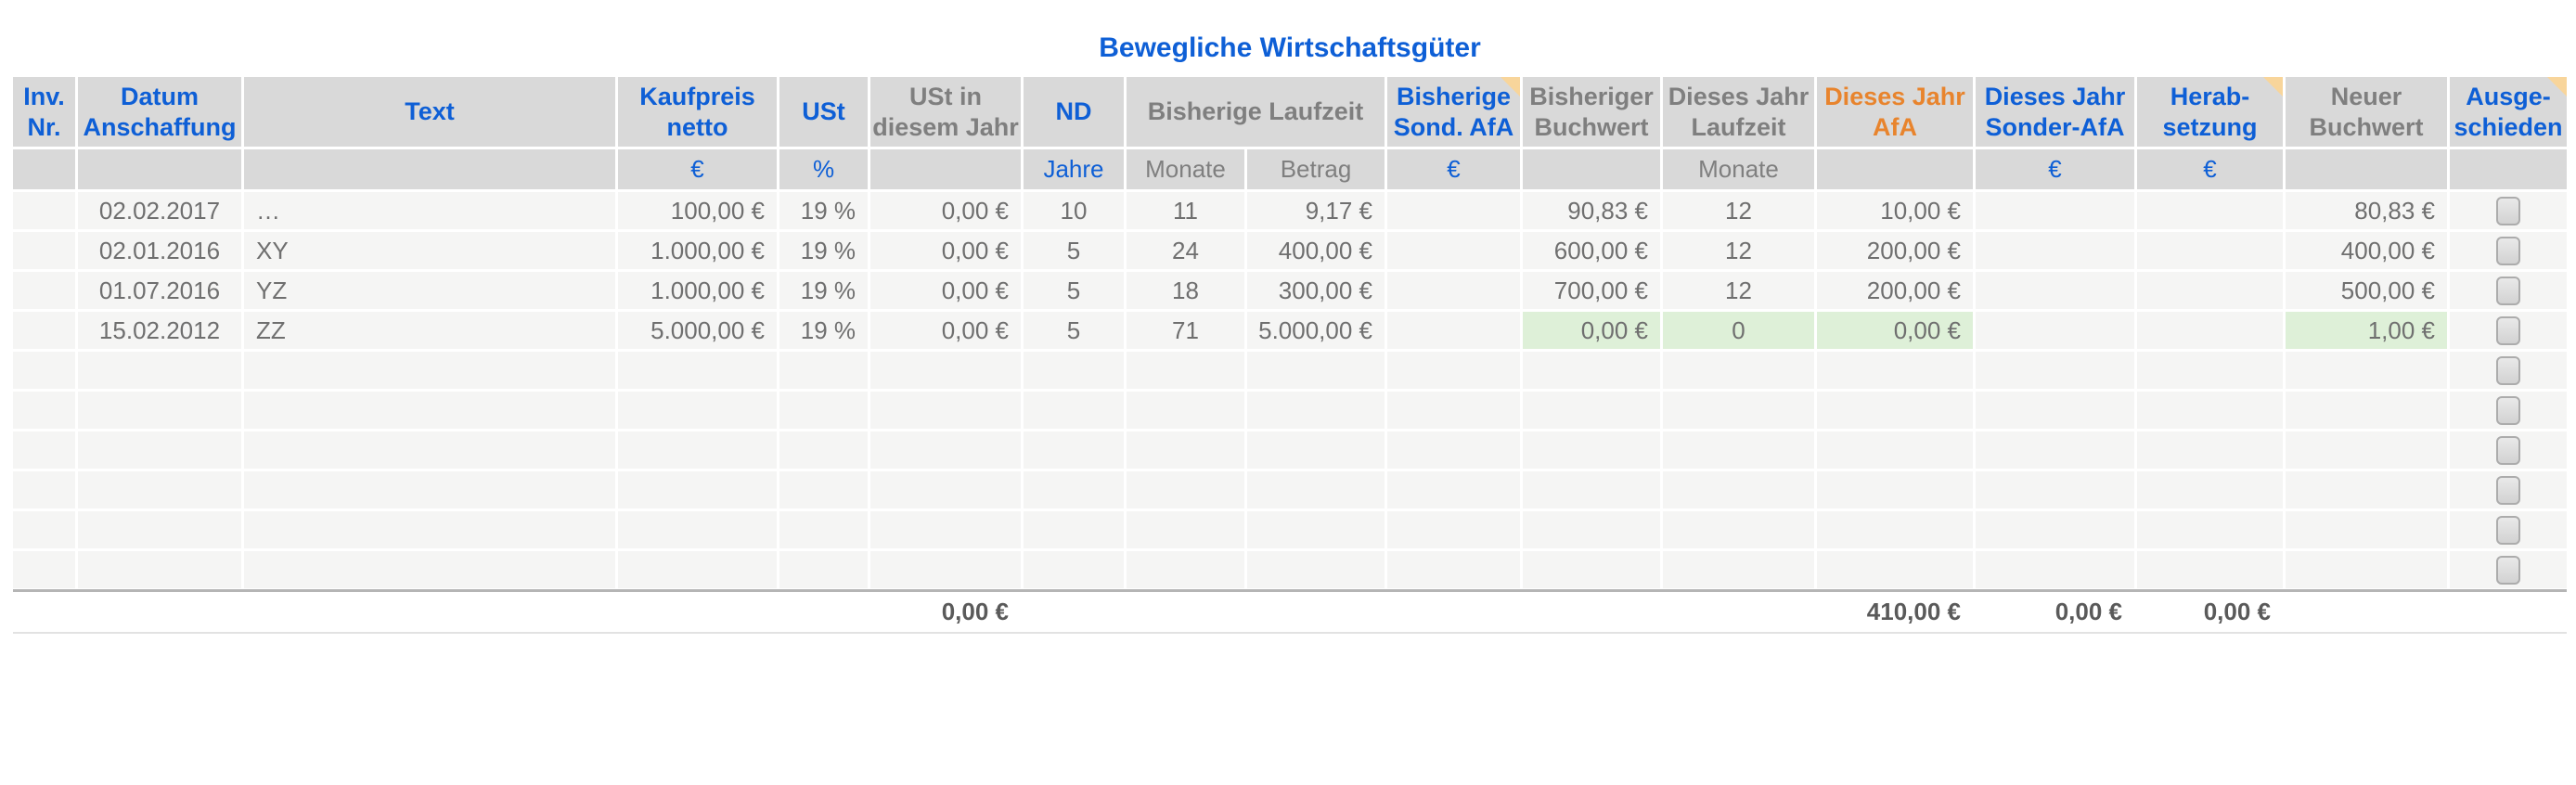  Describe the element at coordinates (823, 529) in the screenshot. I see `cell-ust` at that location.